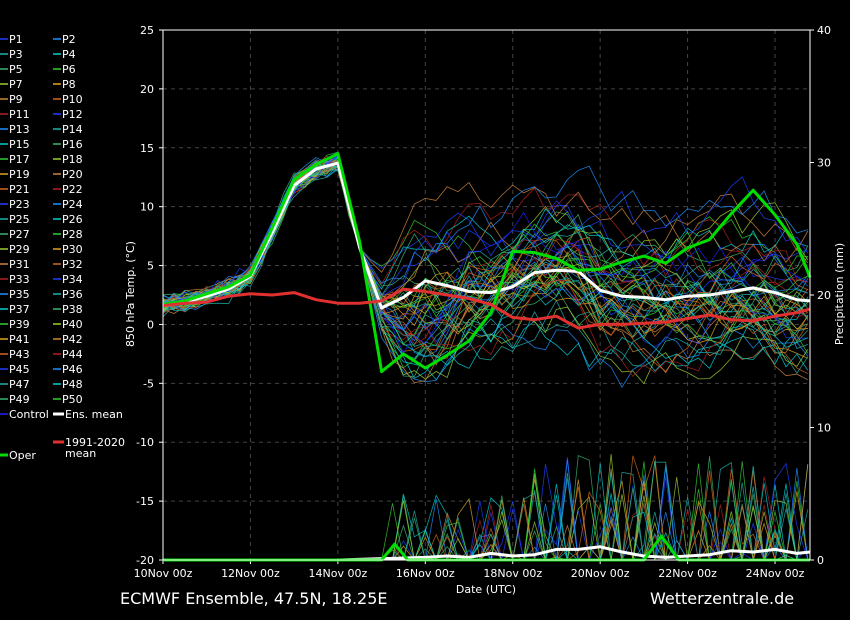 Image resolution: width=850 pixels, height=620 pixels. Describe the element at coordinates (149, 295) in the screenshot. I see `y-axis-ticks: -20 -15 -10 -5 0 5 10 15 20 25` at that location.